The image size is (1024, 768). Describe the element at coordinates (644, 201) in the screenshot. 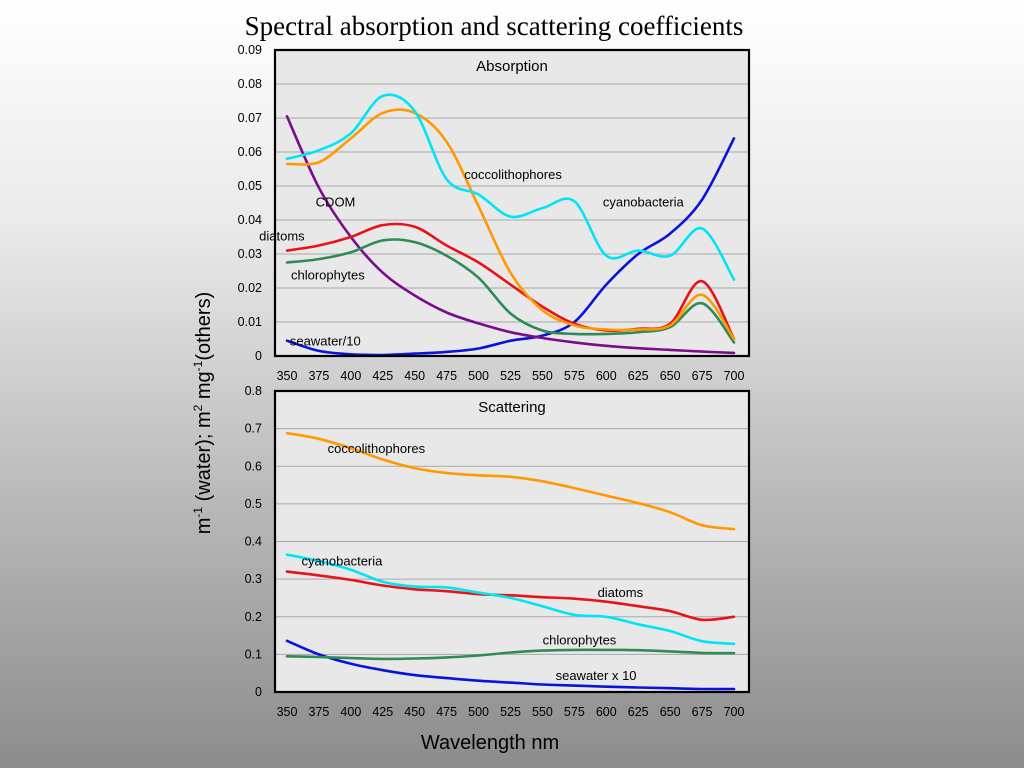

I see `absorption-label-cyanobacteria: cyanobacteria` at that location.